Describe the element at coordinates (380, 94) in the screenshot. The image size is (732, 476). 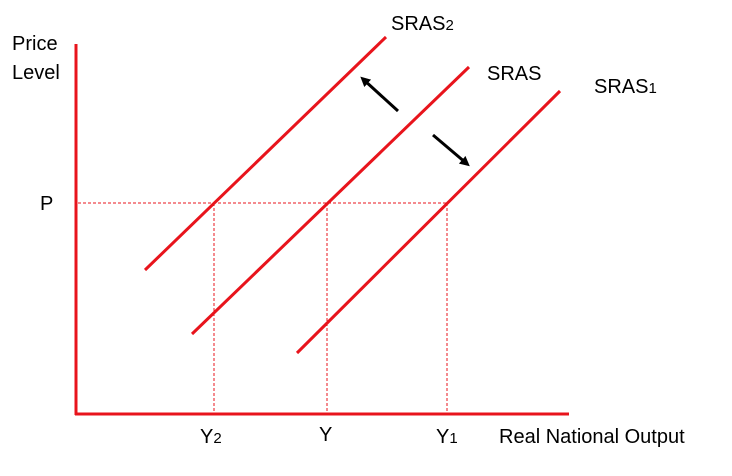
I see `shift-arrow-up-left` at that location.